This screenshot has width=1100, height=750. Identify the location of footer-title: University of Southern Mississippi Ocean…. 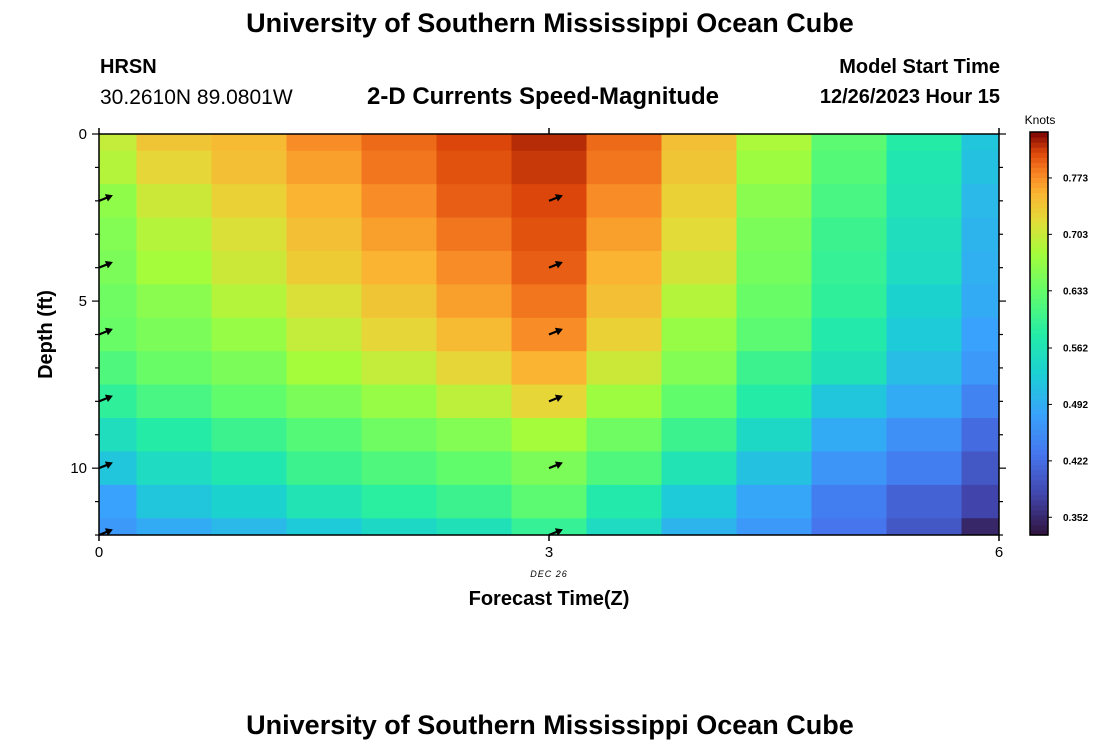
(550, 725).